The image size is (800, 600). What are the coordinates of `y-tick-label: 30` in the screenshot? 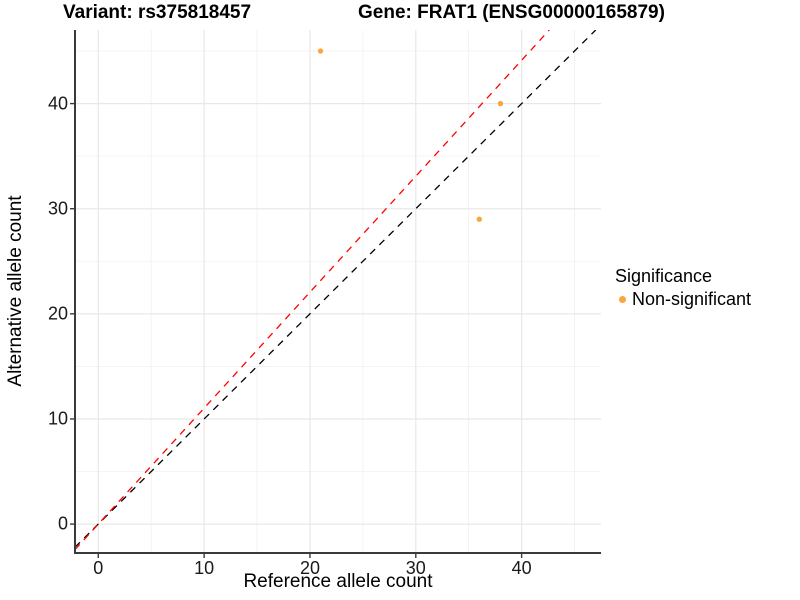 It's located at (57, 208).